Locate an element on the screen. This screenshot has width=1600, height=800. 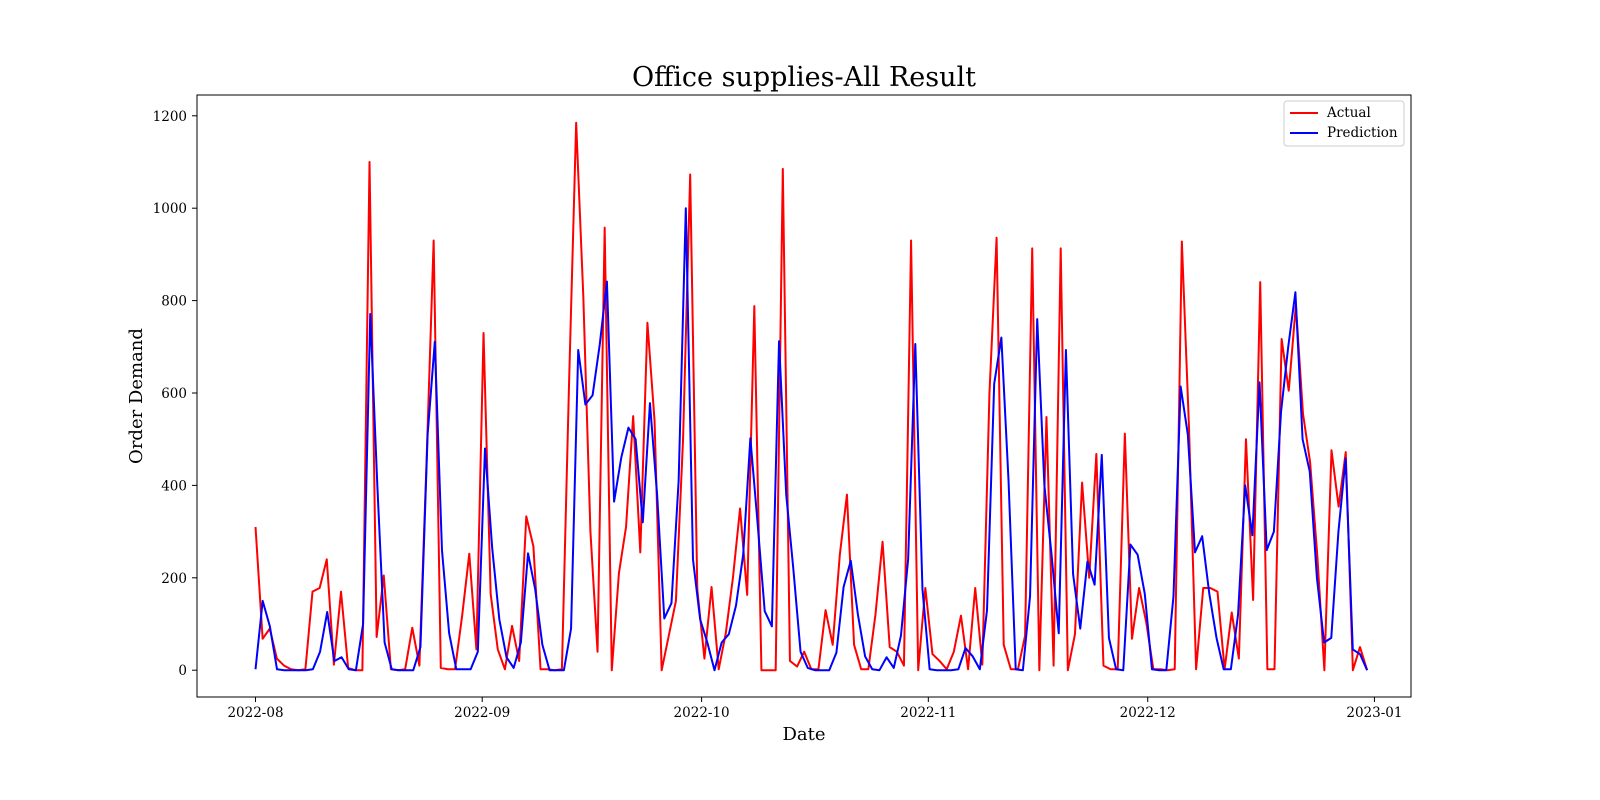
y-axis-label: Order Demand is located at coordinates (136, 396).